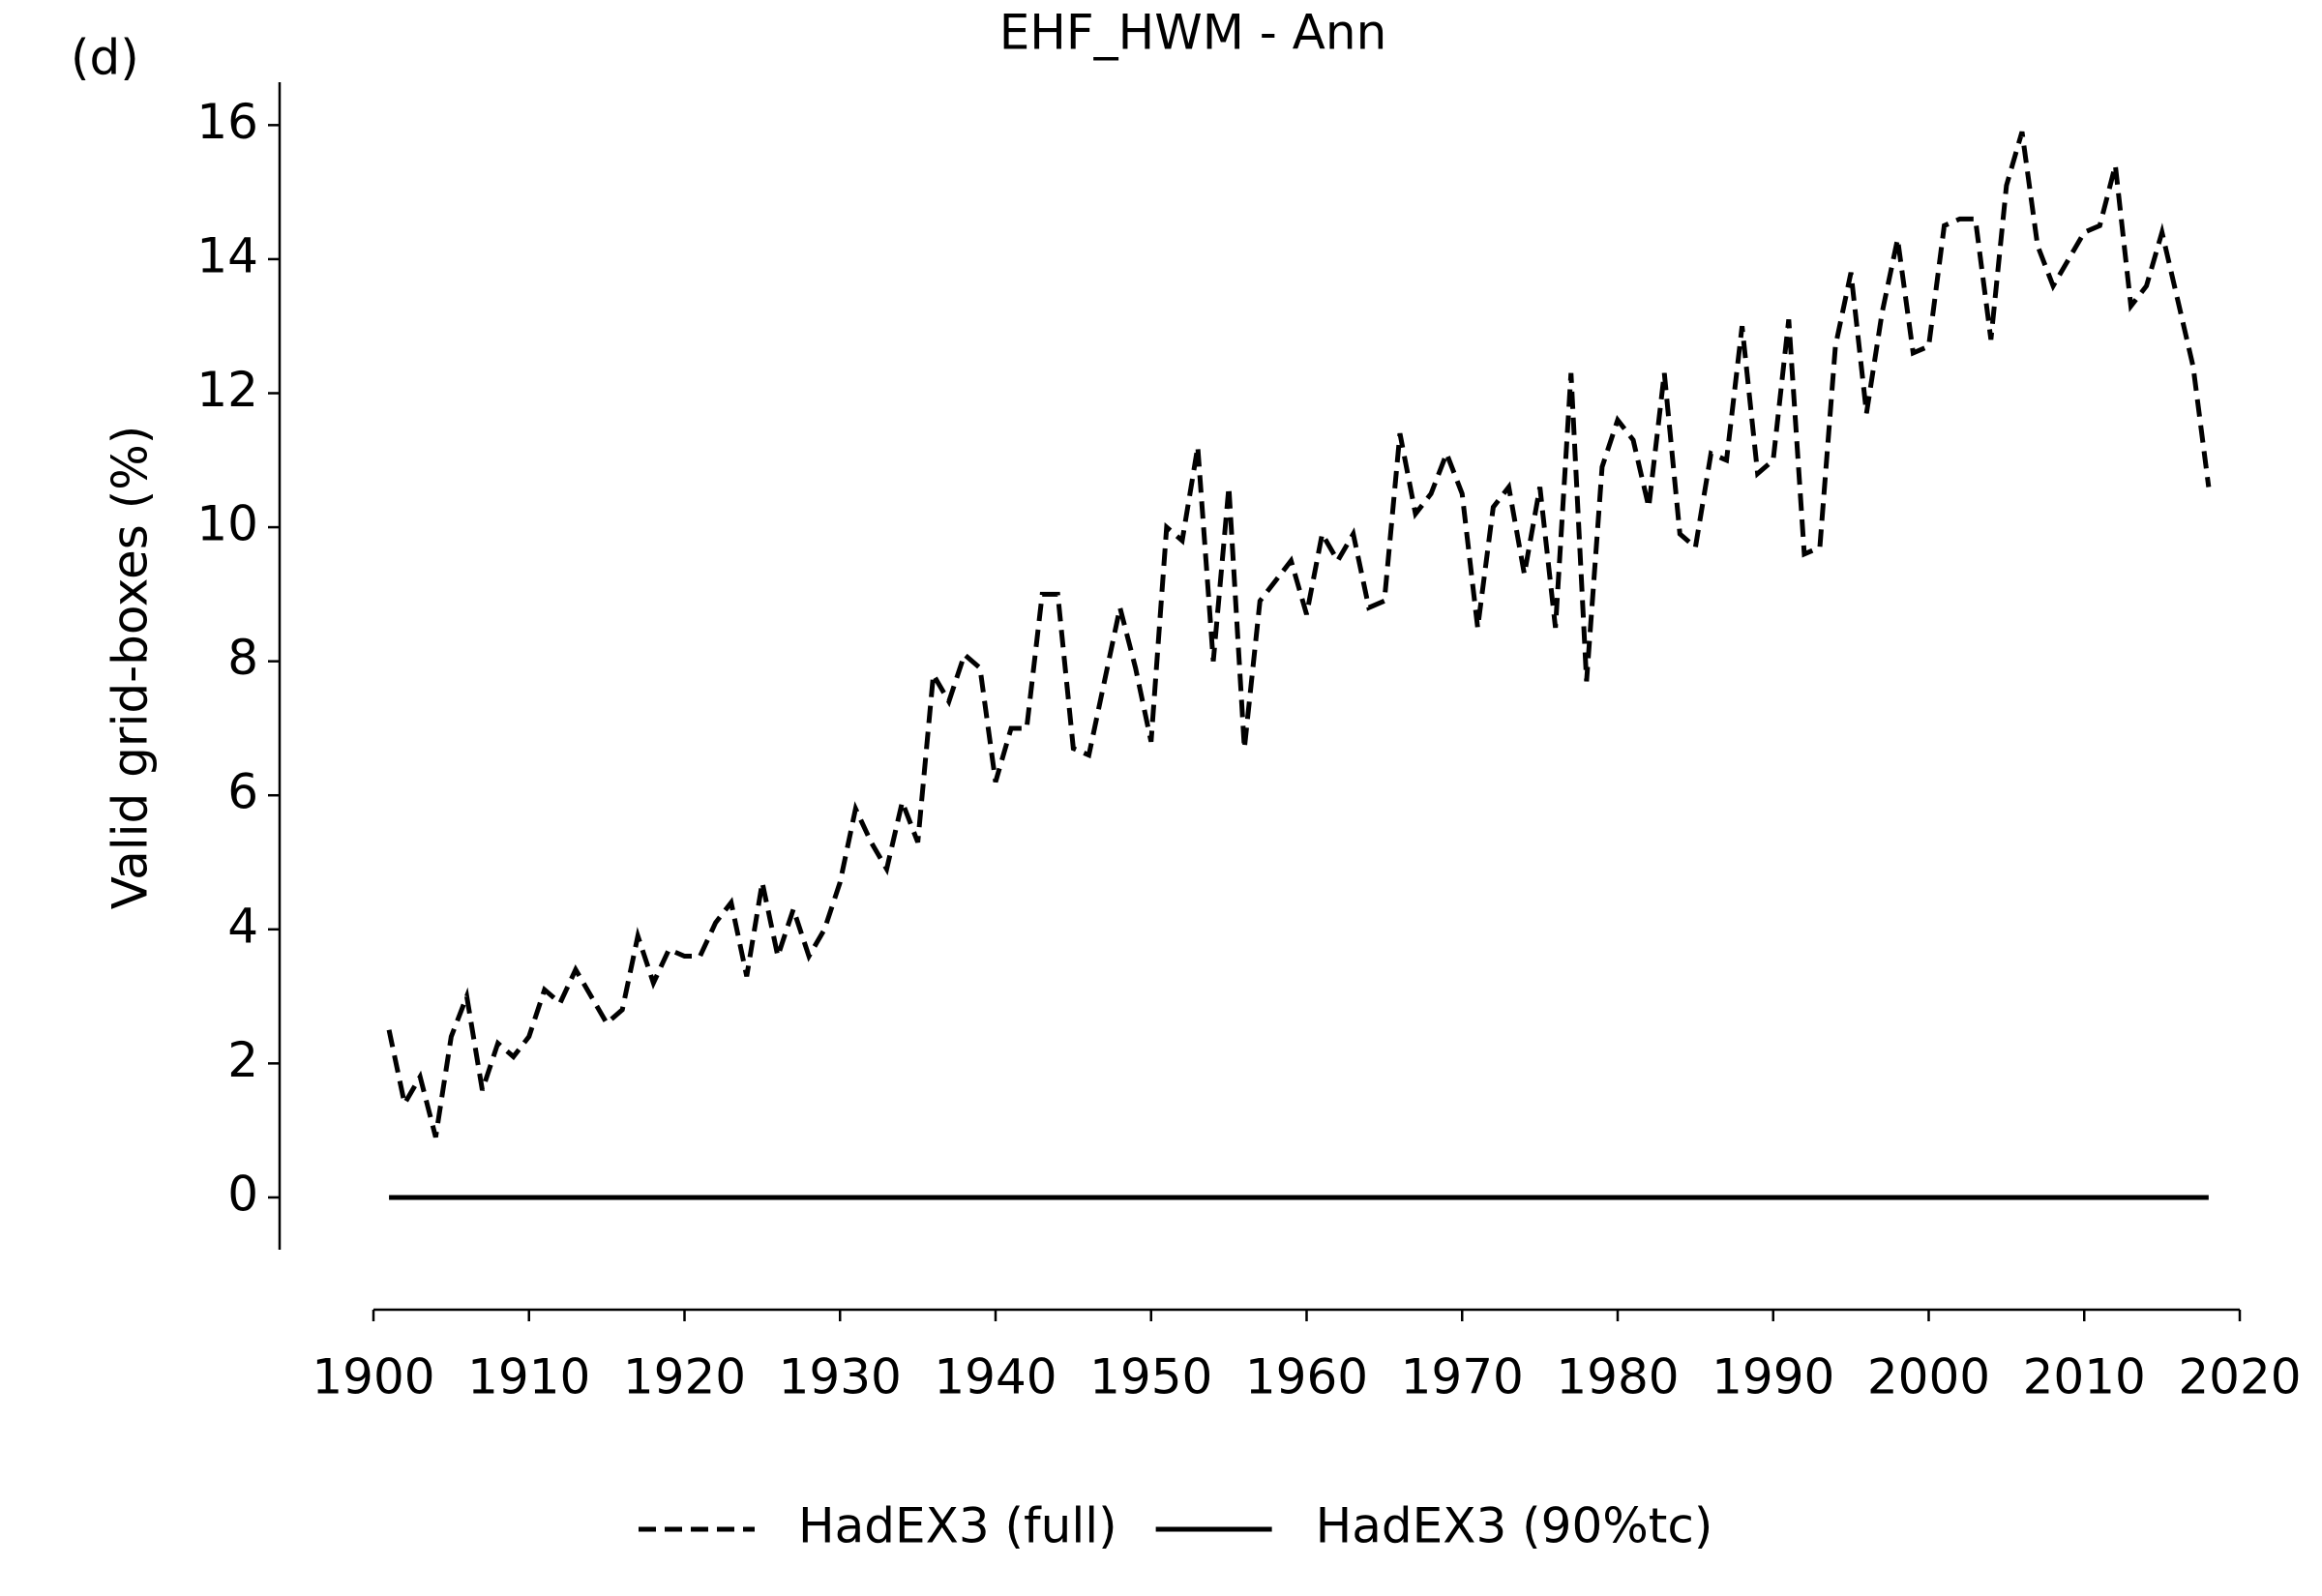 The width and height of the screenshot is (2322, 1596). I want to click on panel-label: (d), so click(105, 58).